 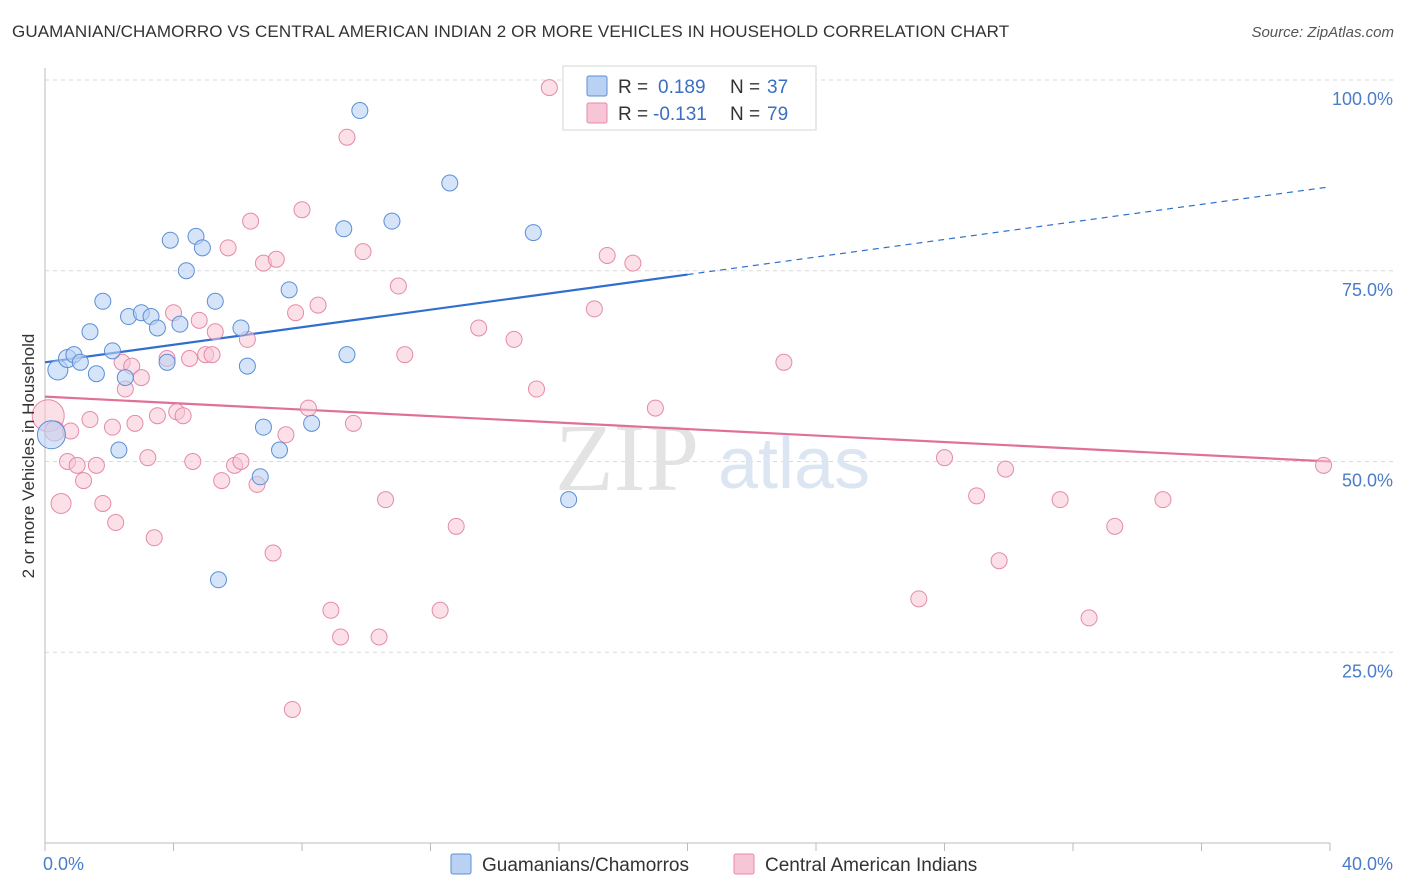 I want to click on y-tick-label: 50.0%, so click(x=1367, y=481).